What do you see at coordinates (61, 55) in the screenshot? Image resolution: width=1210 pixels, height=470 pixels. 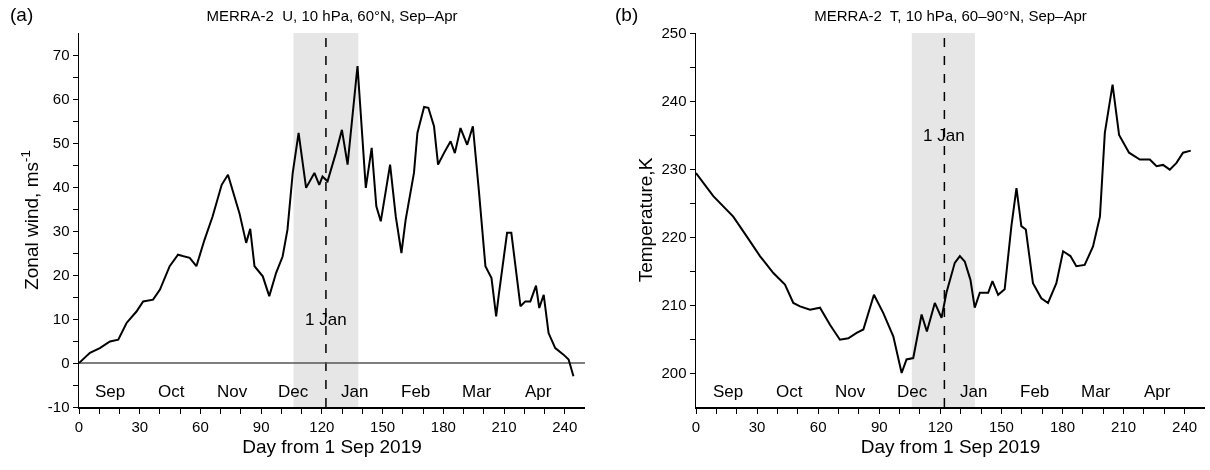 I see `y-tick-label: 70` at bounding box center [61, 55].